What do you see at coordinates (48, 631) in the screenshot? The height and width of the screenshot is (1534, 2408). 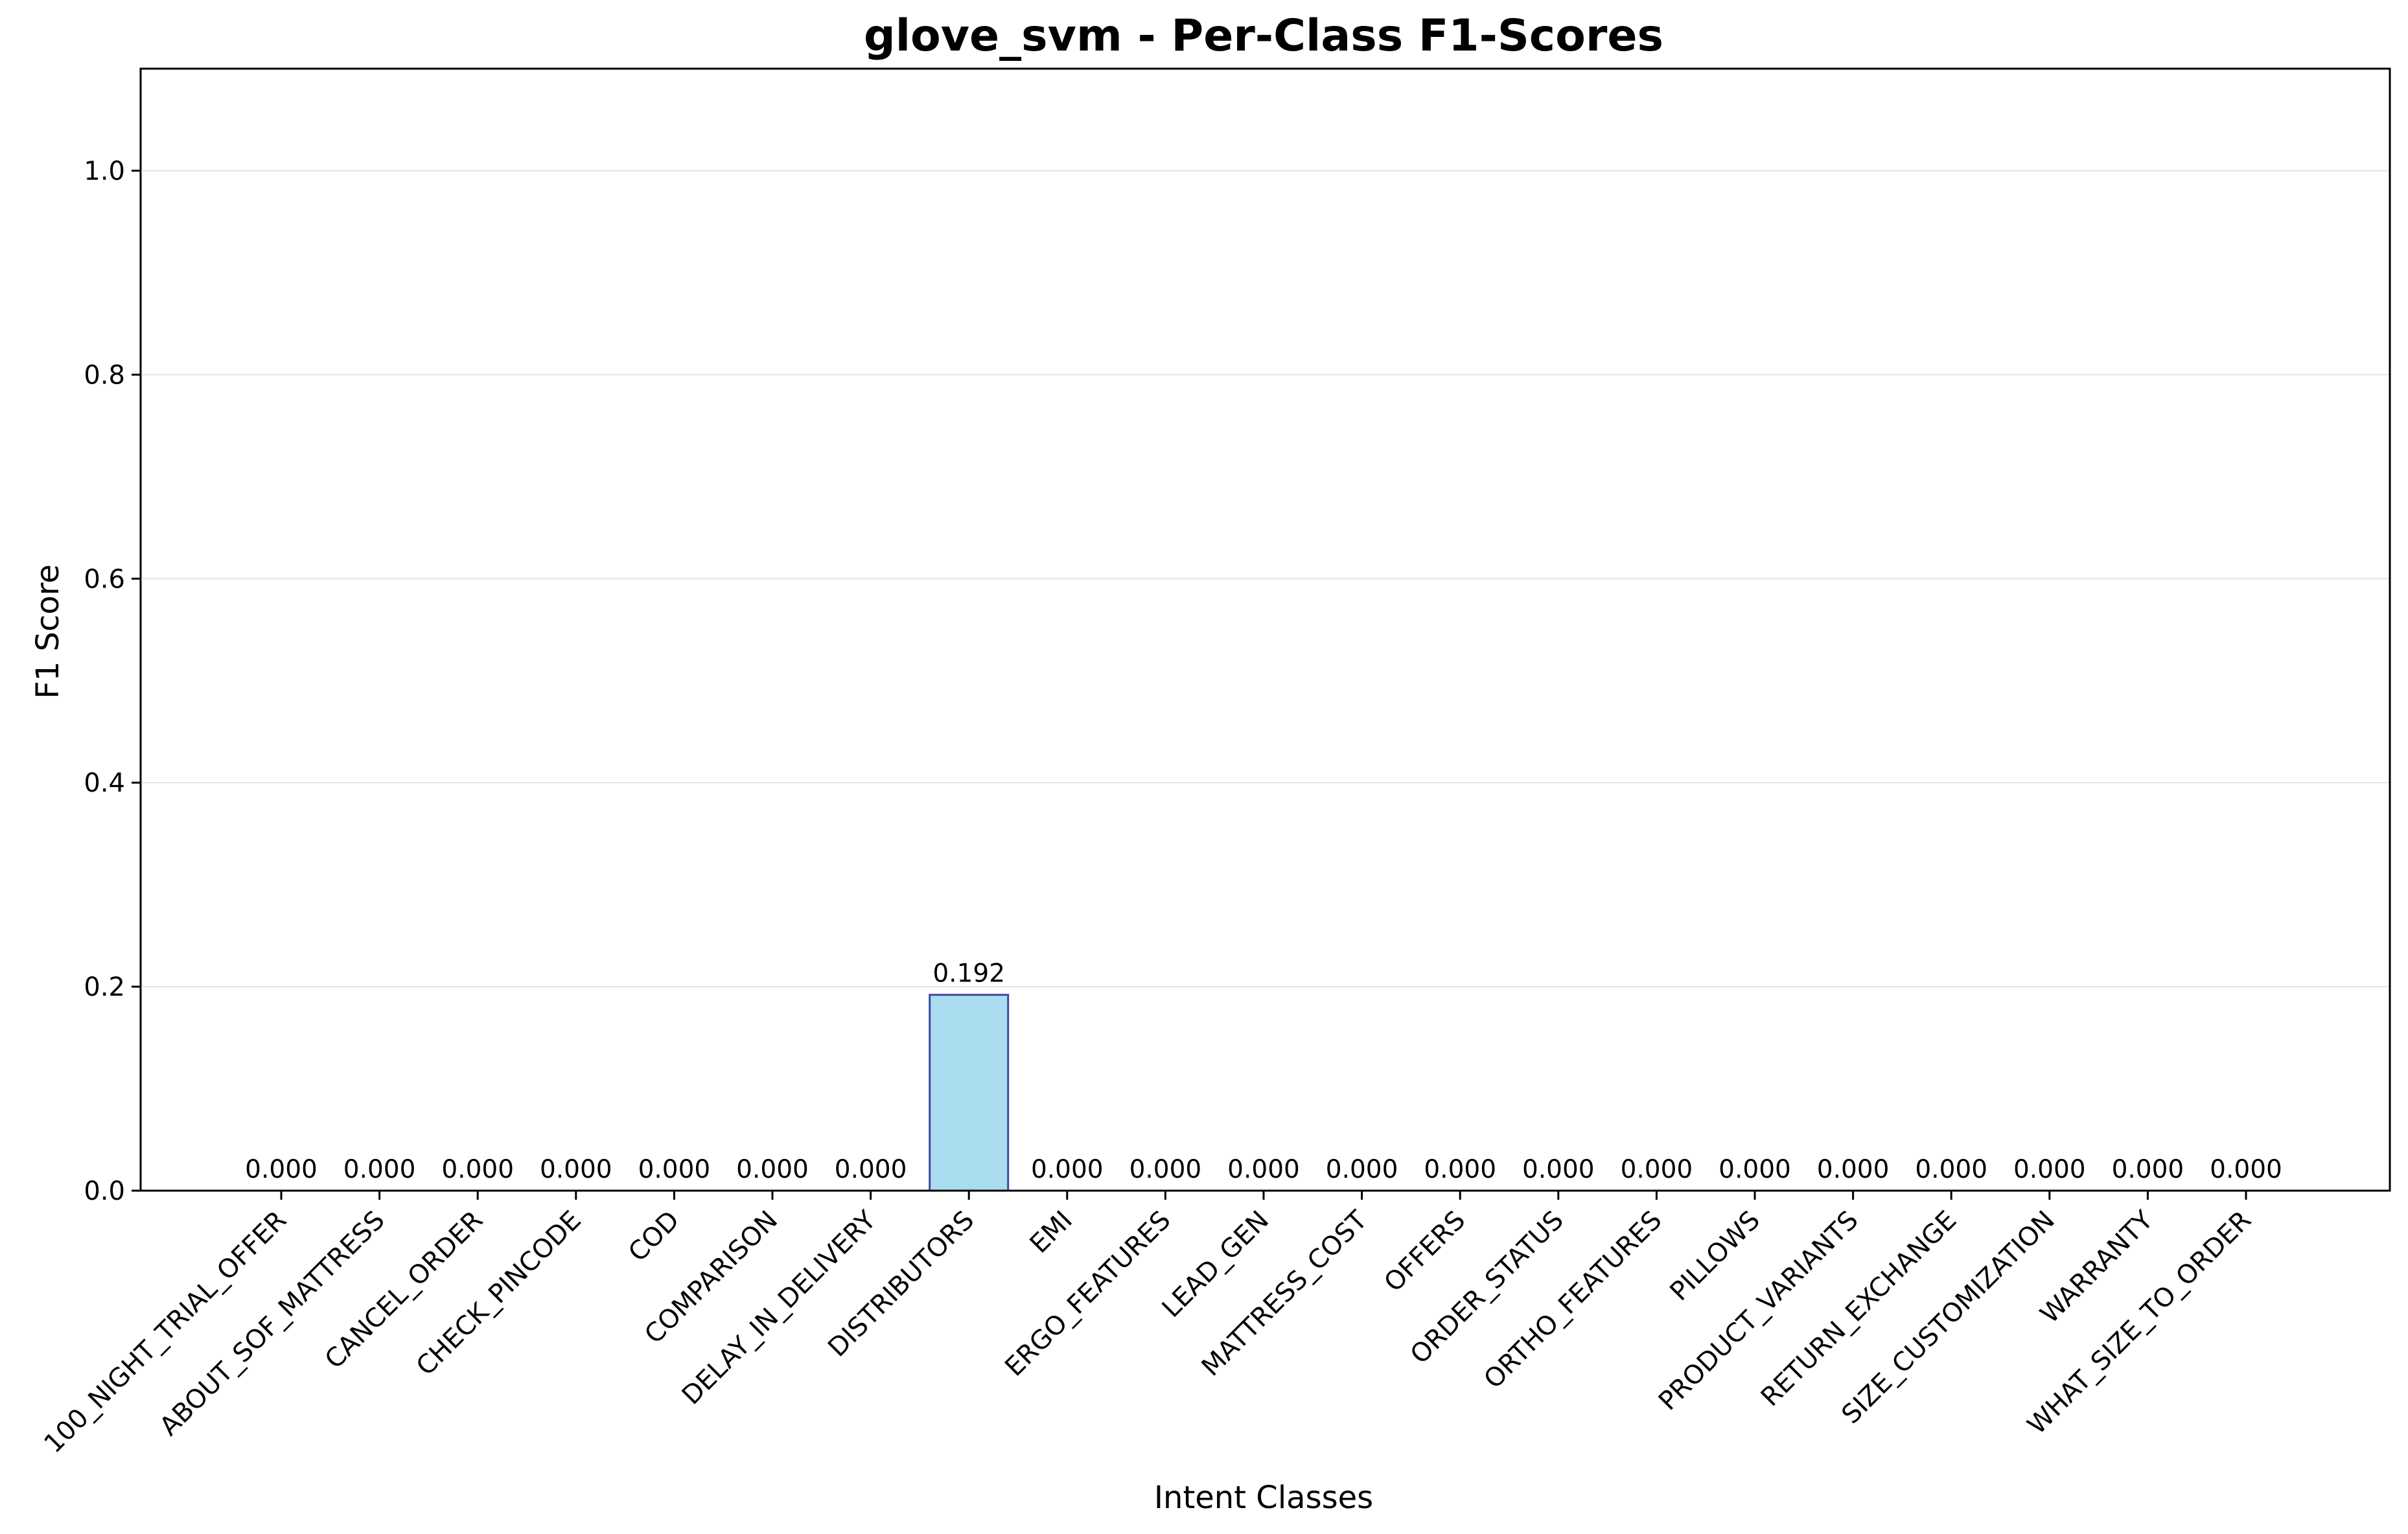 I see `y-axis-label: F1 Score` at bounding box center [48, 631].